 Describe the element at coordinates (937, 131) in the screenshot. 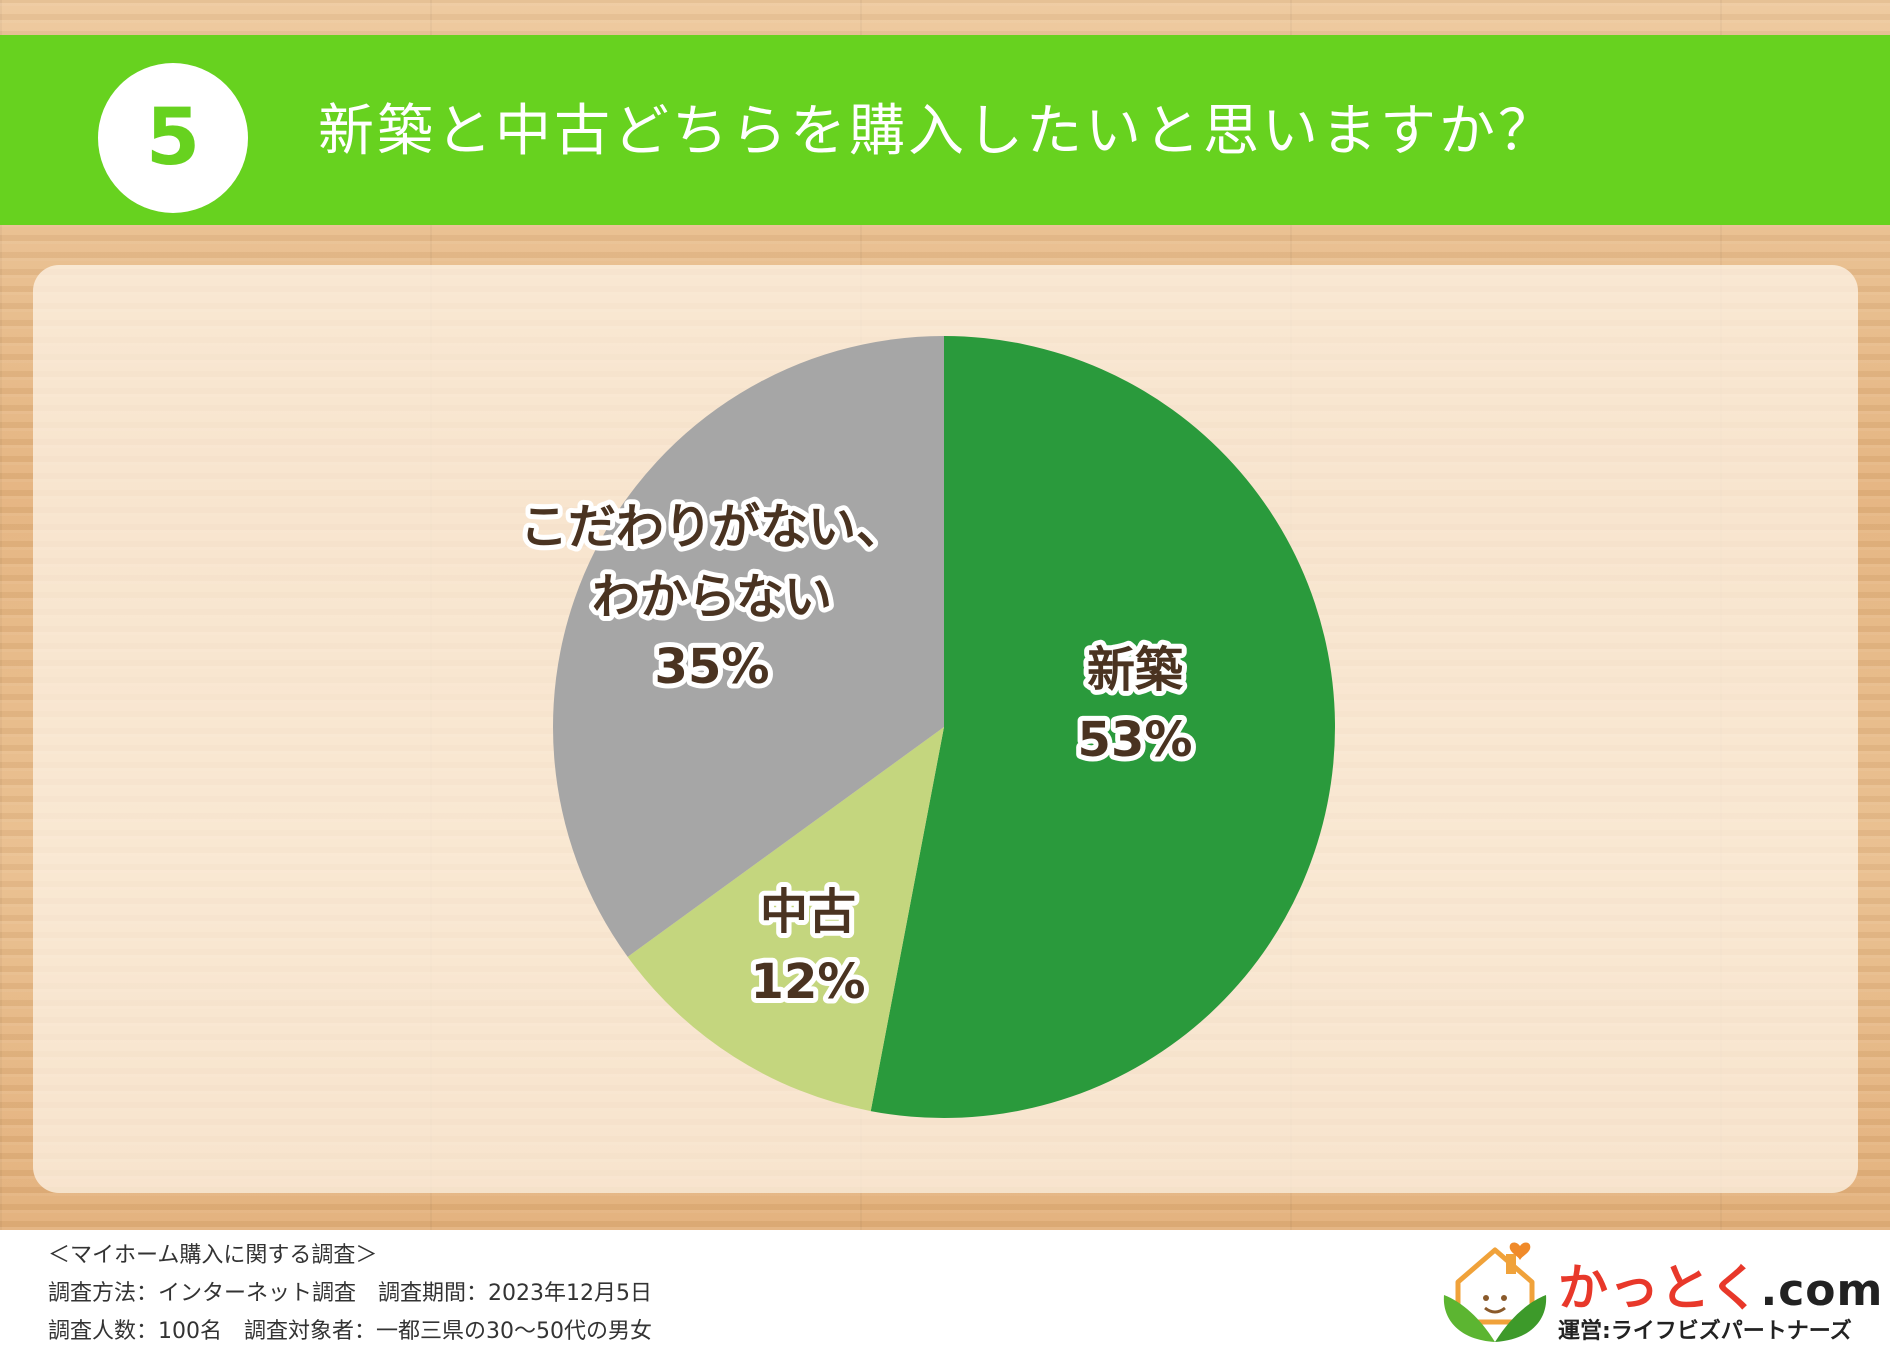

I see `question-title: 新築と中古どちらを購入したいと思いますか？` at that location.